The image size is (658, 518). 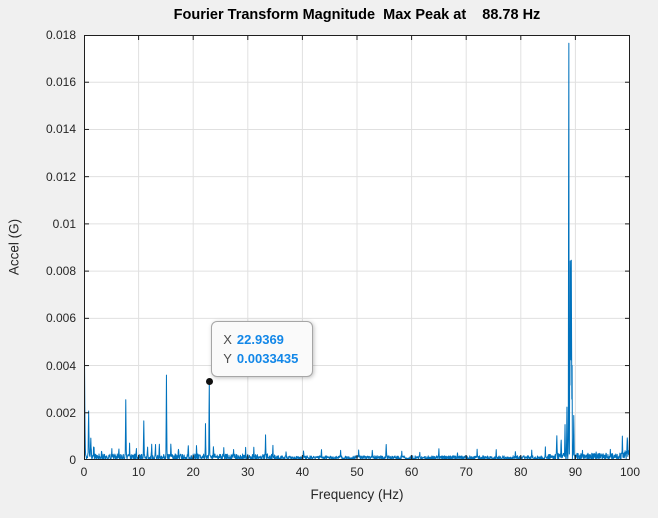 What do you see at coordinates (248, 472) in the screenshot?
I see `x-tick-label: 30` at bounding box center [248, 472].